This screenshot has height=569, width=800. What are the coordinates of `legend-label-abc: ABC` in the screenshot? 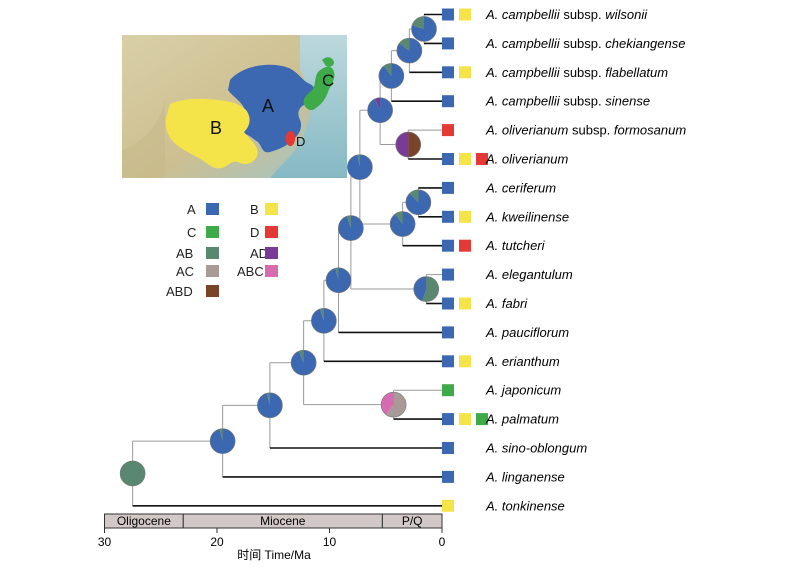 It's located at (250, 271).